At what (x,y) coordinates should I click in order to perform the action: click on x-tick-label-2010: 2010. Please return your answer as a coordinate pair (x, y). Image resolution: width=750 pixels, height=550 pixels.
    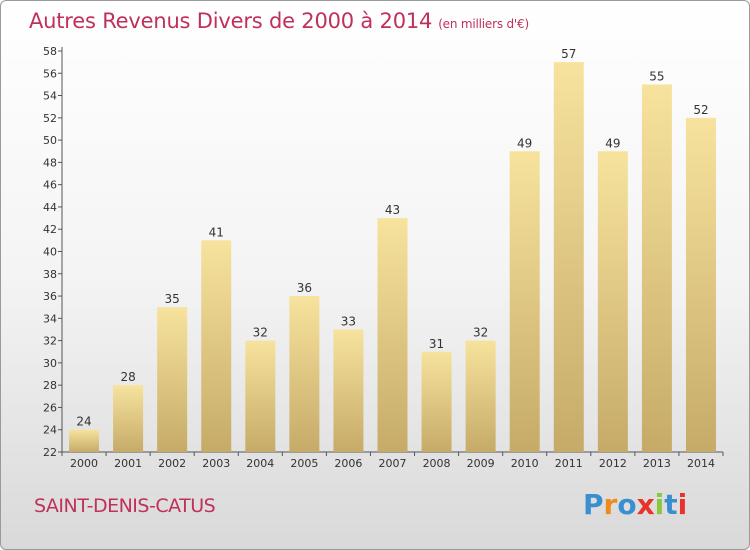
    Looking at the image, I should click on (525, 463).